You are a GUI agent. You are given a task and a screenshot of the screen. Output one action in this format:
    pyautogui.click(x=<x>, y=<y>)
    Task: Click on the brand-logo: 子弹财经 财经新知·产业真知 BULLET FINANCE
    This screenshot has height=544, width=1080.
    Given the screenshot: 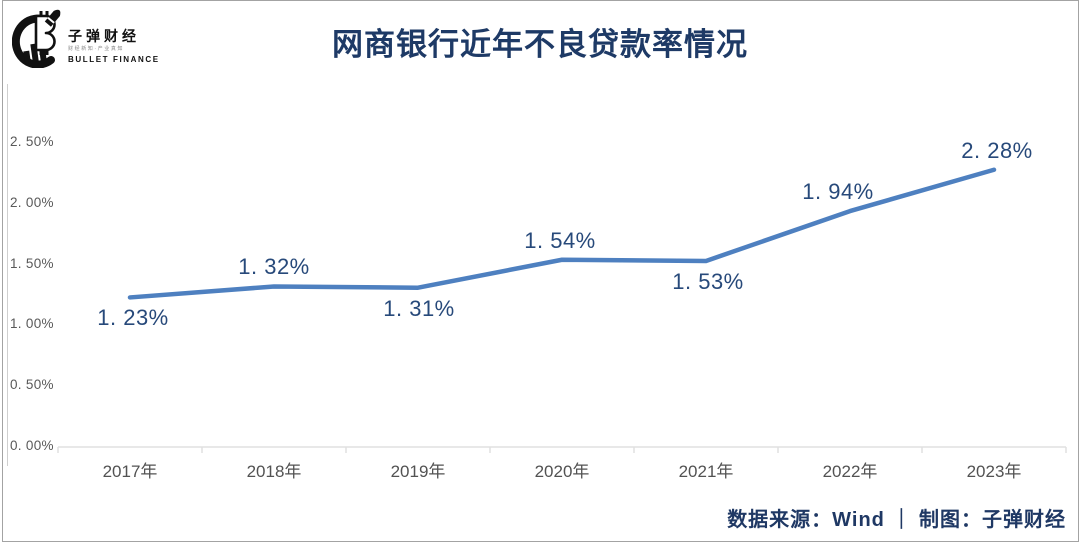 What is the action you would take?
    pyautogui.click(x=86, y=37)
    